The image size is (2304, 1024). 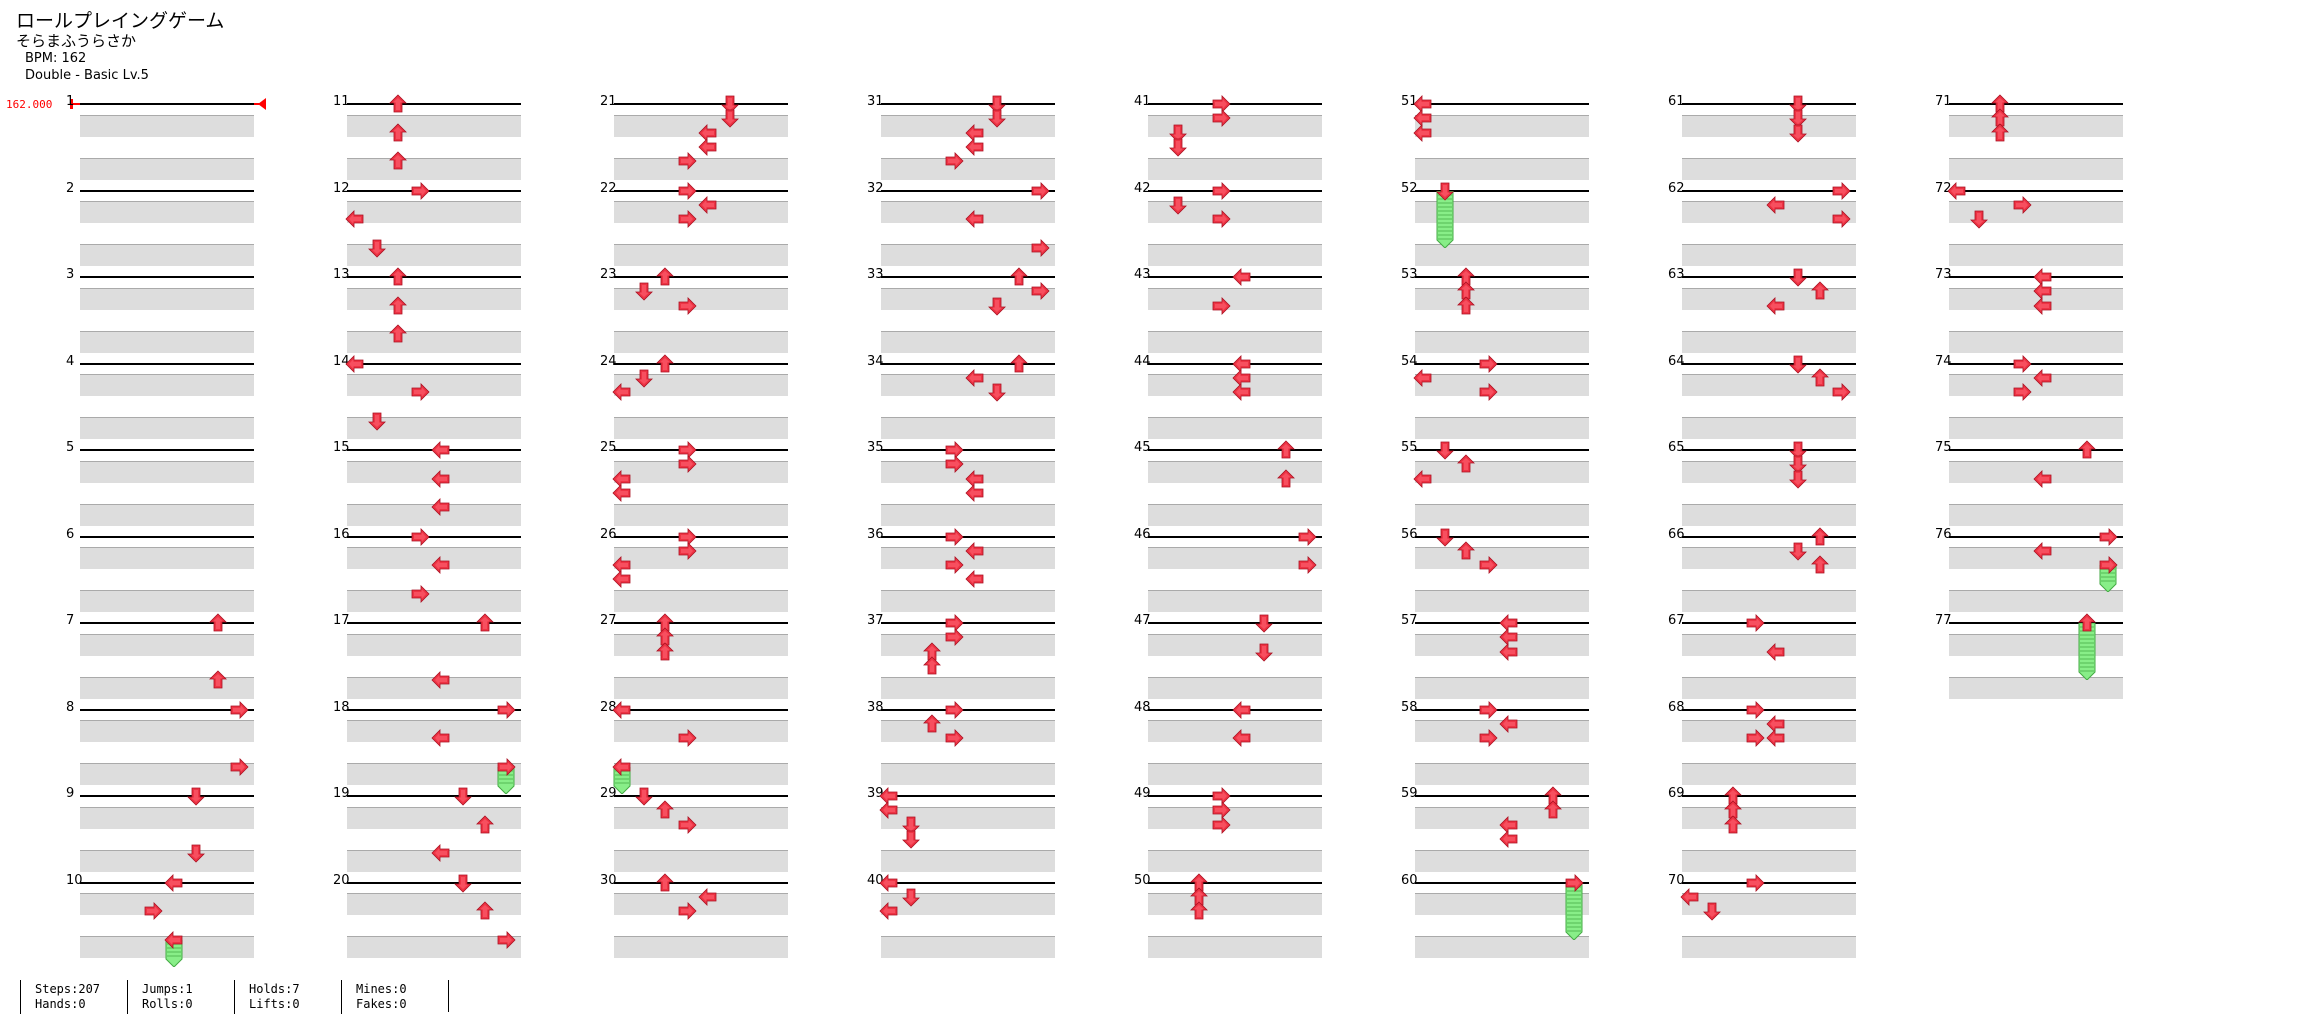 What do you see at coordinates (998, 921) in the screenshot?
I see `measure: 40` at bounding box center [998, 921].